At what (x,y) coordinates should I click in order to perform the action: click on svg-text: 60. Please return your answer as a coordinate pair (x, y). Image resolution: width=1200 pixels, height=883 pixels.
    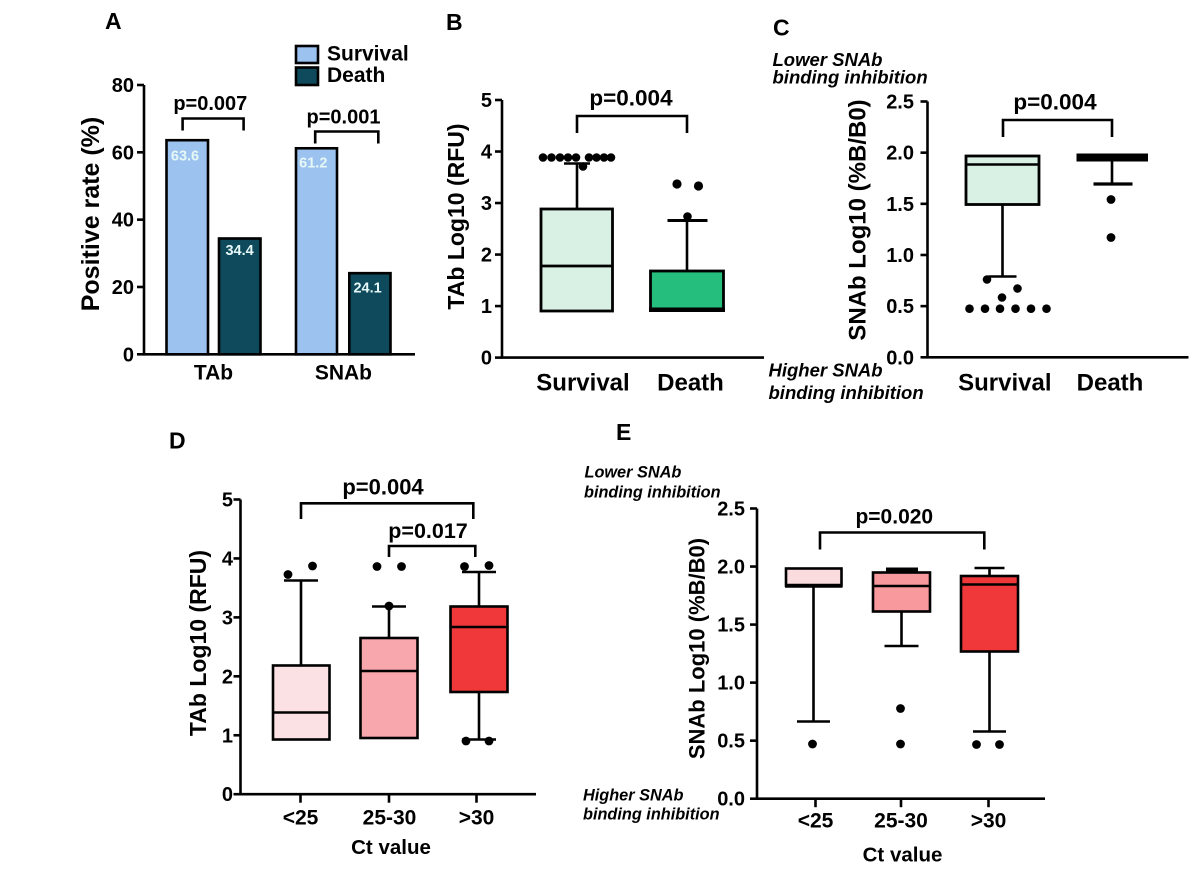
    Looking at the image, I should click on (123, 153).